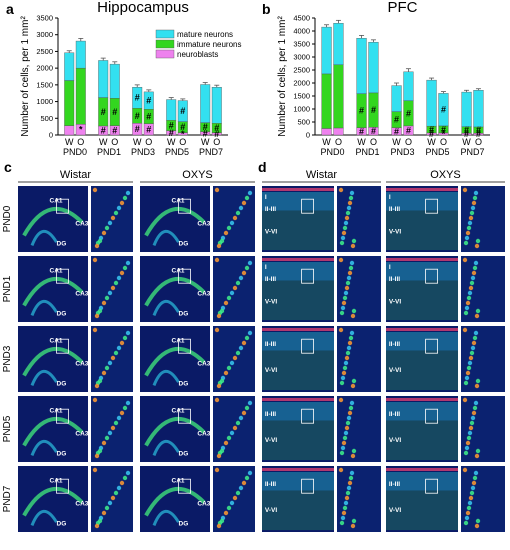 The width and height of the screenshot is (510, 550). I want to click on legend-swatch, so click(165, 44).